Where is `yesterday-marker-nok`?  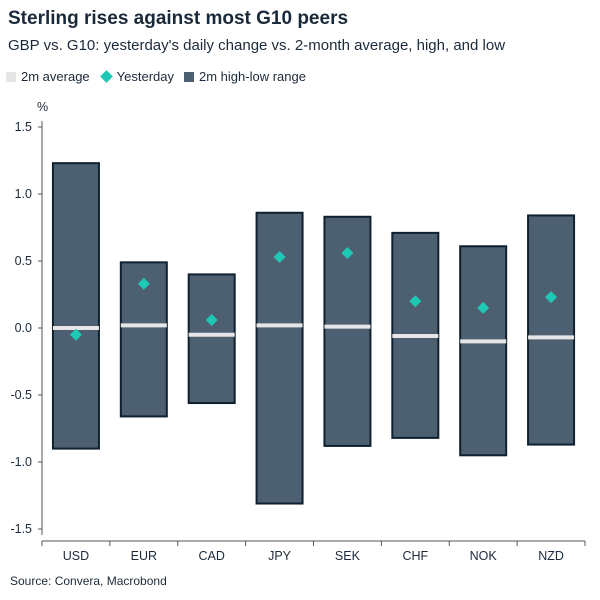 yesterday-marker-nok is located at coordinates (483, 307).